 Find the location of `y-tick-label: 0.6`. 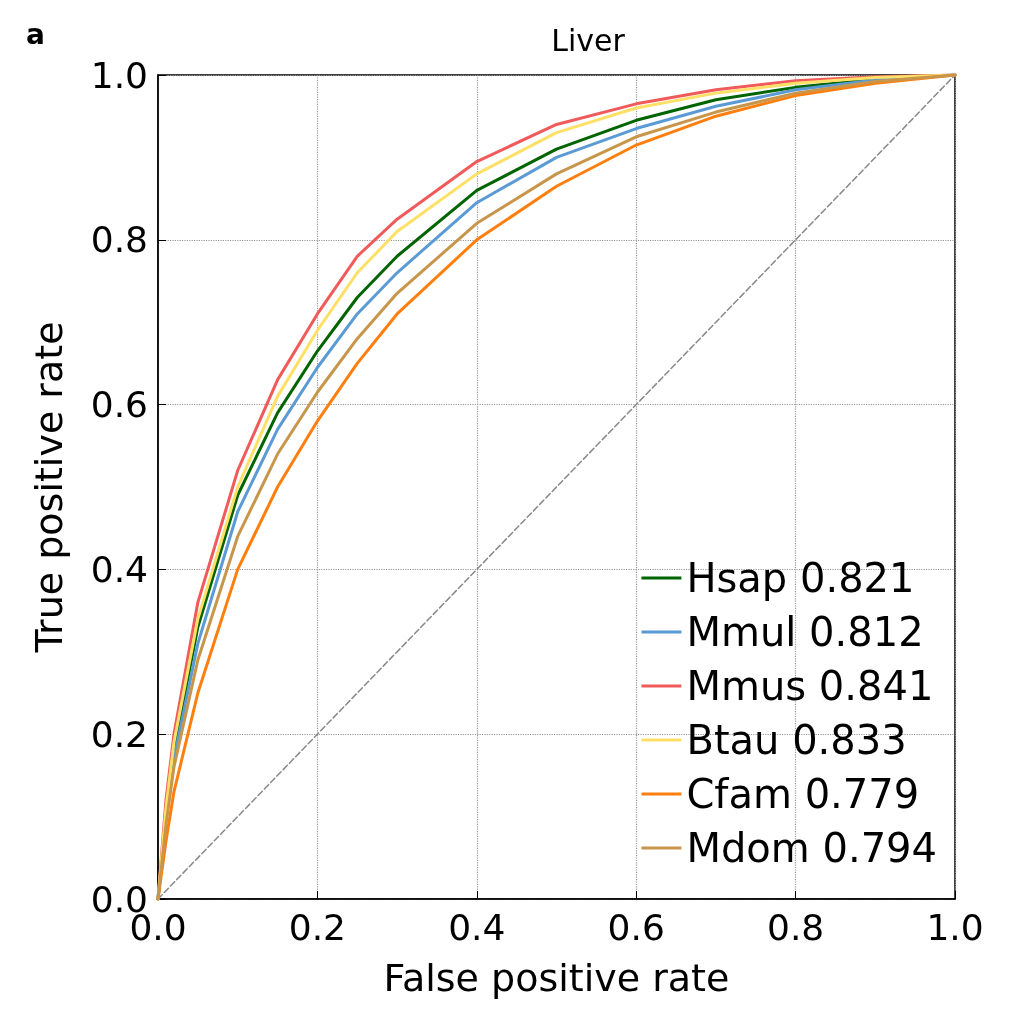

y-tick-label: 0.6 is located at coordinates (119, 405).